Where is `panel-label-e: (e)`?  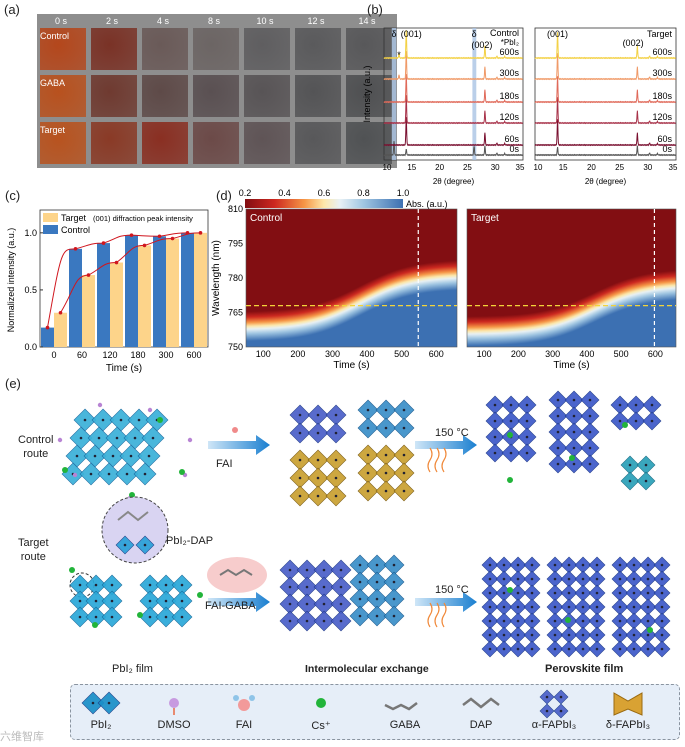 panel-label-e: (e) is located at coordinates (13, 383).